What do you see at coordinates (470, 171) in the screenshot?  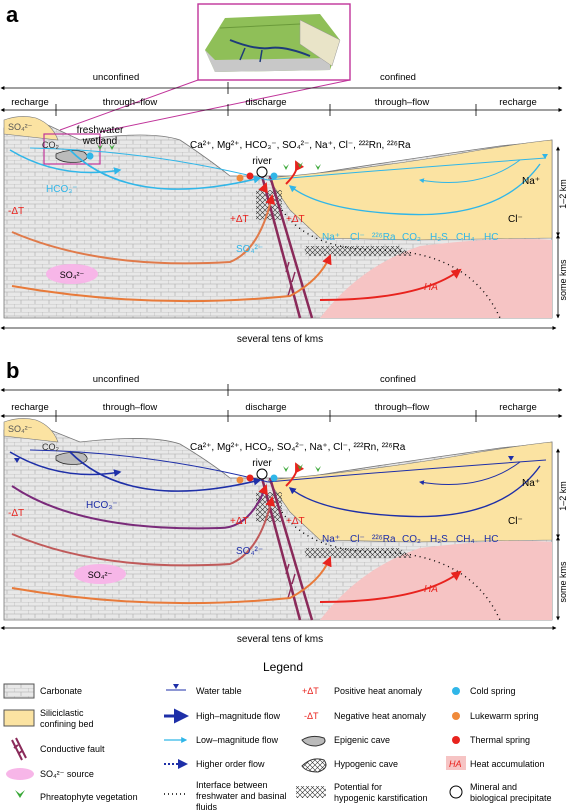 I see `flow-confined-small-a` at bounding box center [470, 171].